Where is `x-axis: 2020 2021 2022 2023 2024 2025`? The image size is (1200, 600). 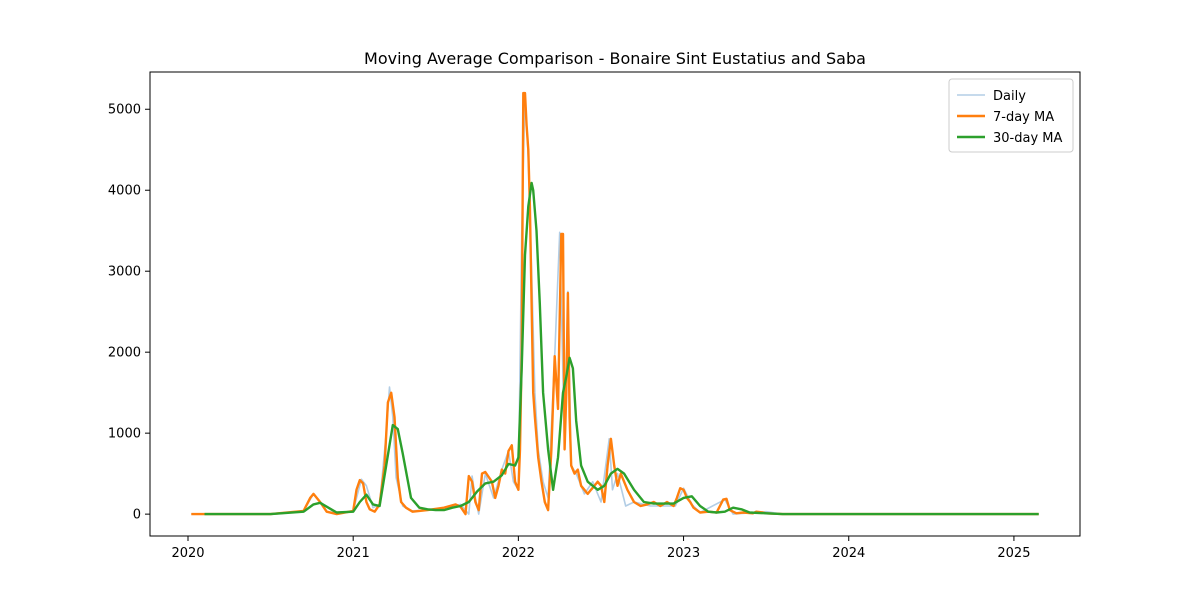 x-axis: 2020 2021 2022 2023 2024 2025 is located at coordinates (600, 548).